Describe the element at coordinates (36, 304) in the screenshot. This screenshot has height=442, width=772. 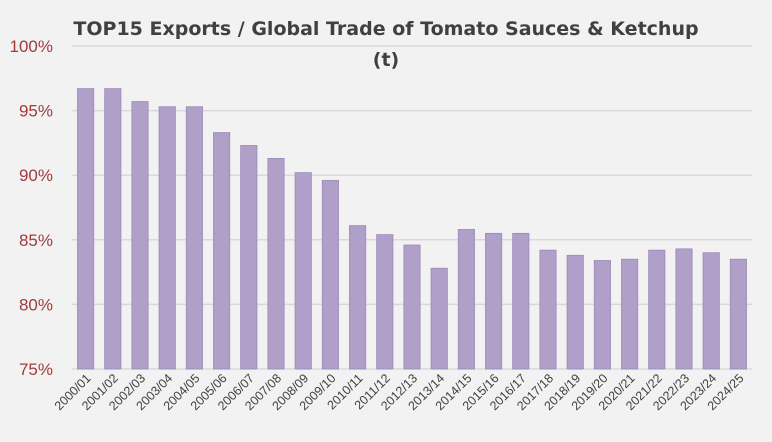
I see `y-tick-label: 80%` at that location.